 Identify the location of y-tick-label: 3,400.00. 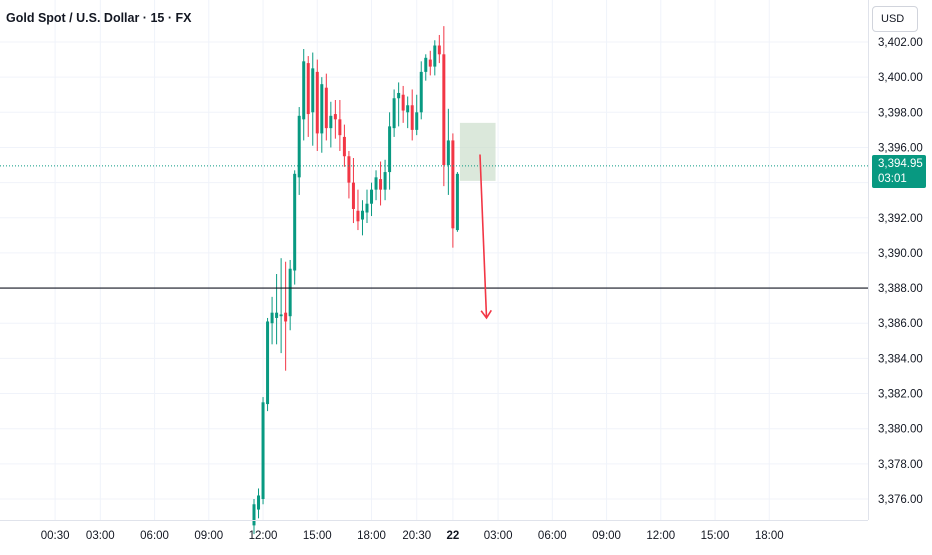
(900, 78).